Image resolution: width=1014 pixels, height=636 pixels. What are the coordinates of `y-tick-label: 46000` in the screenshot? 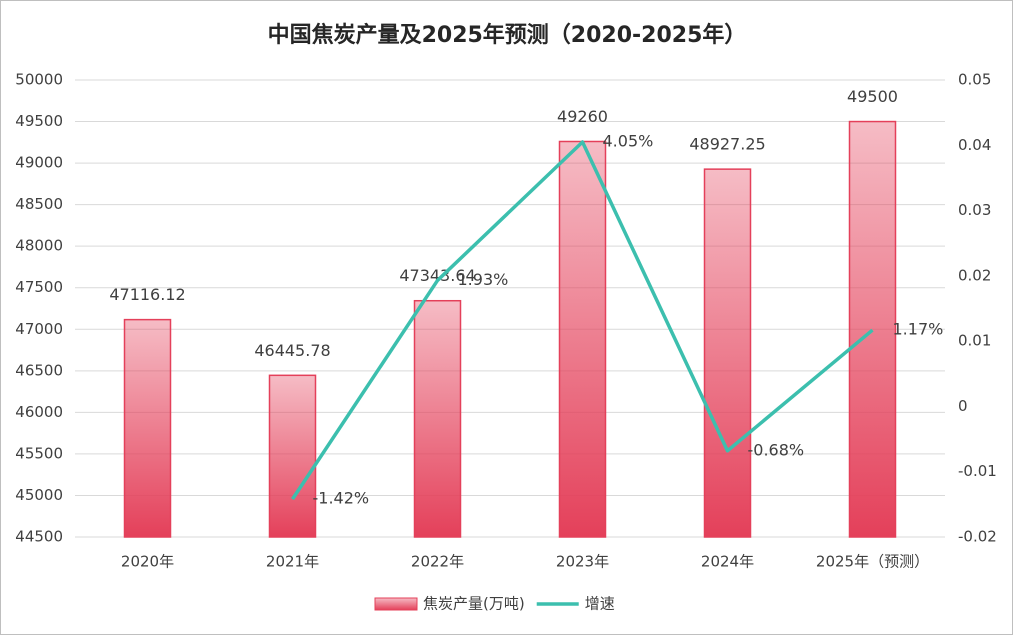 It's located at (39, 412).